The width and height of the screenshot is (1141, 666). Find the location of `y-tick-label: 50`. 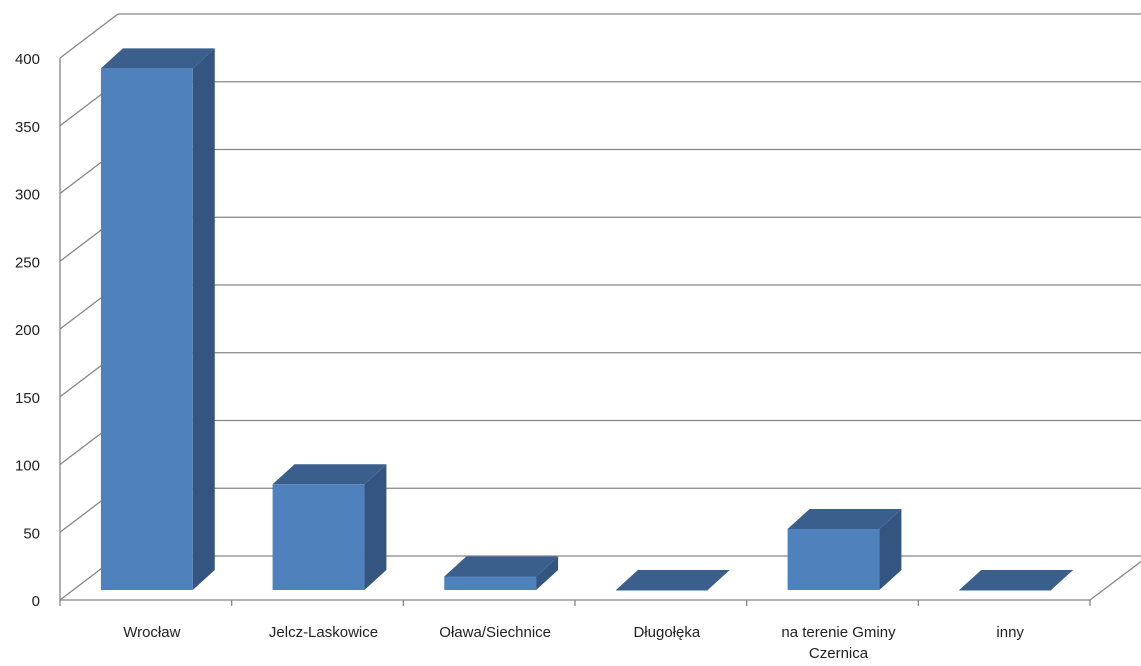

y-tick-label: 50 is located at coordinates (31, 533).